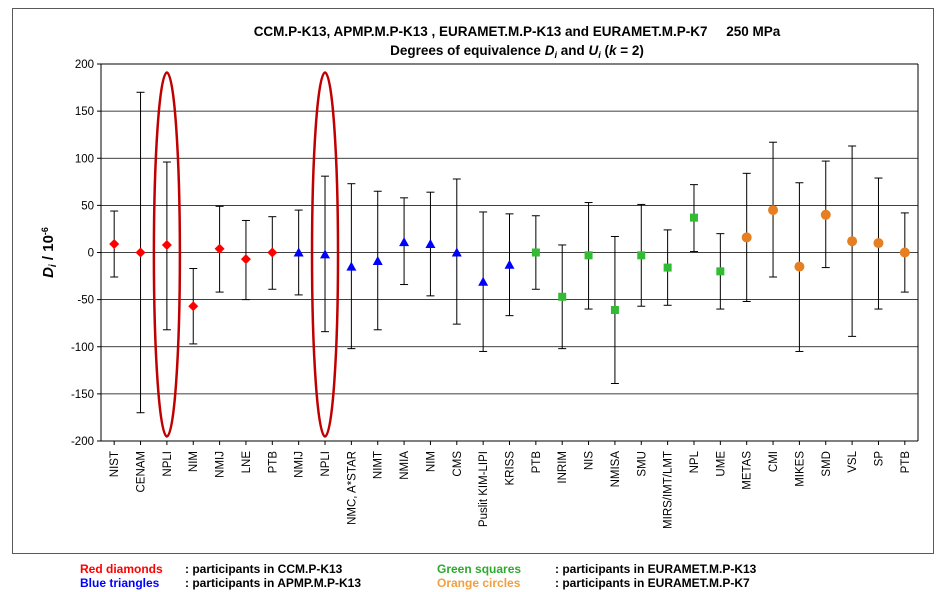  Describe the element at coordinates (853, 461) in the screenshot. I see `x-tick-label: VSL` at that location.